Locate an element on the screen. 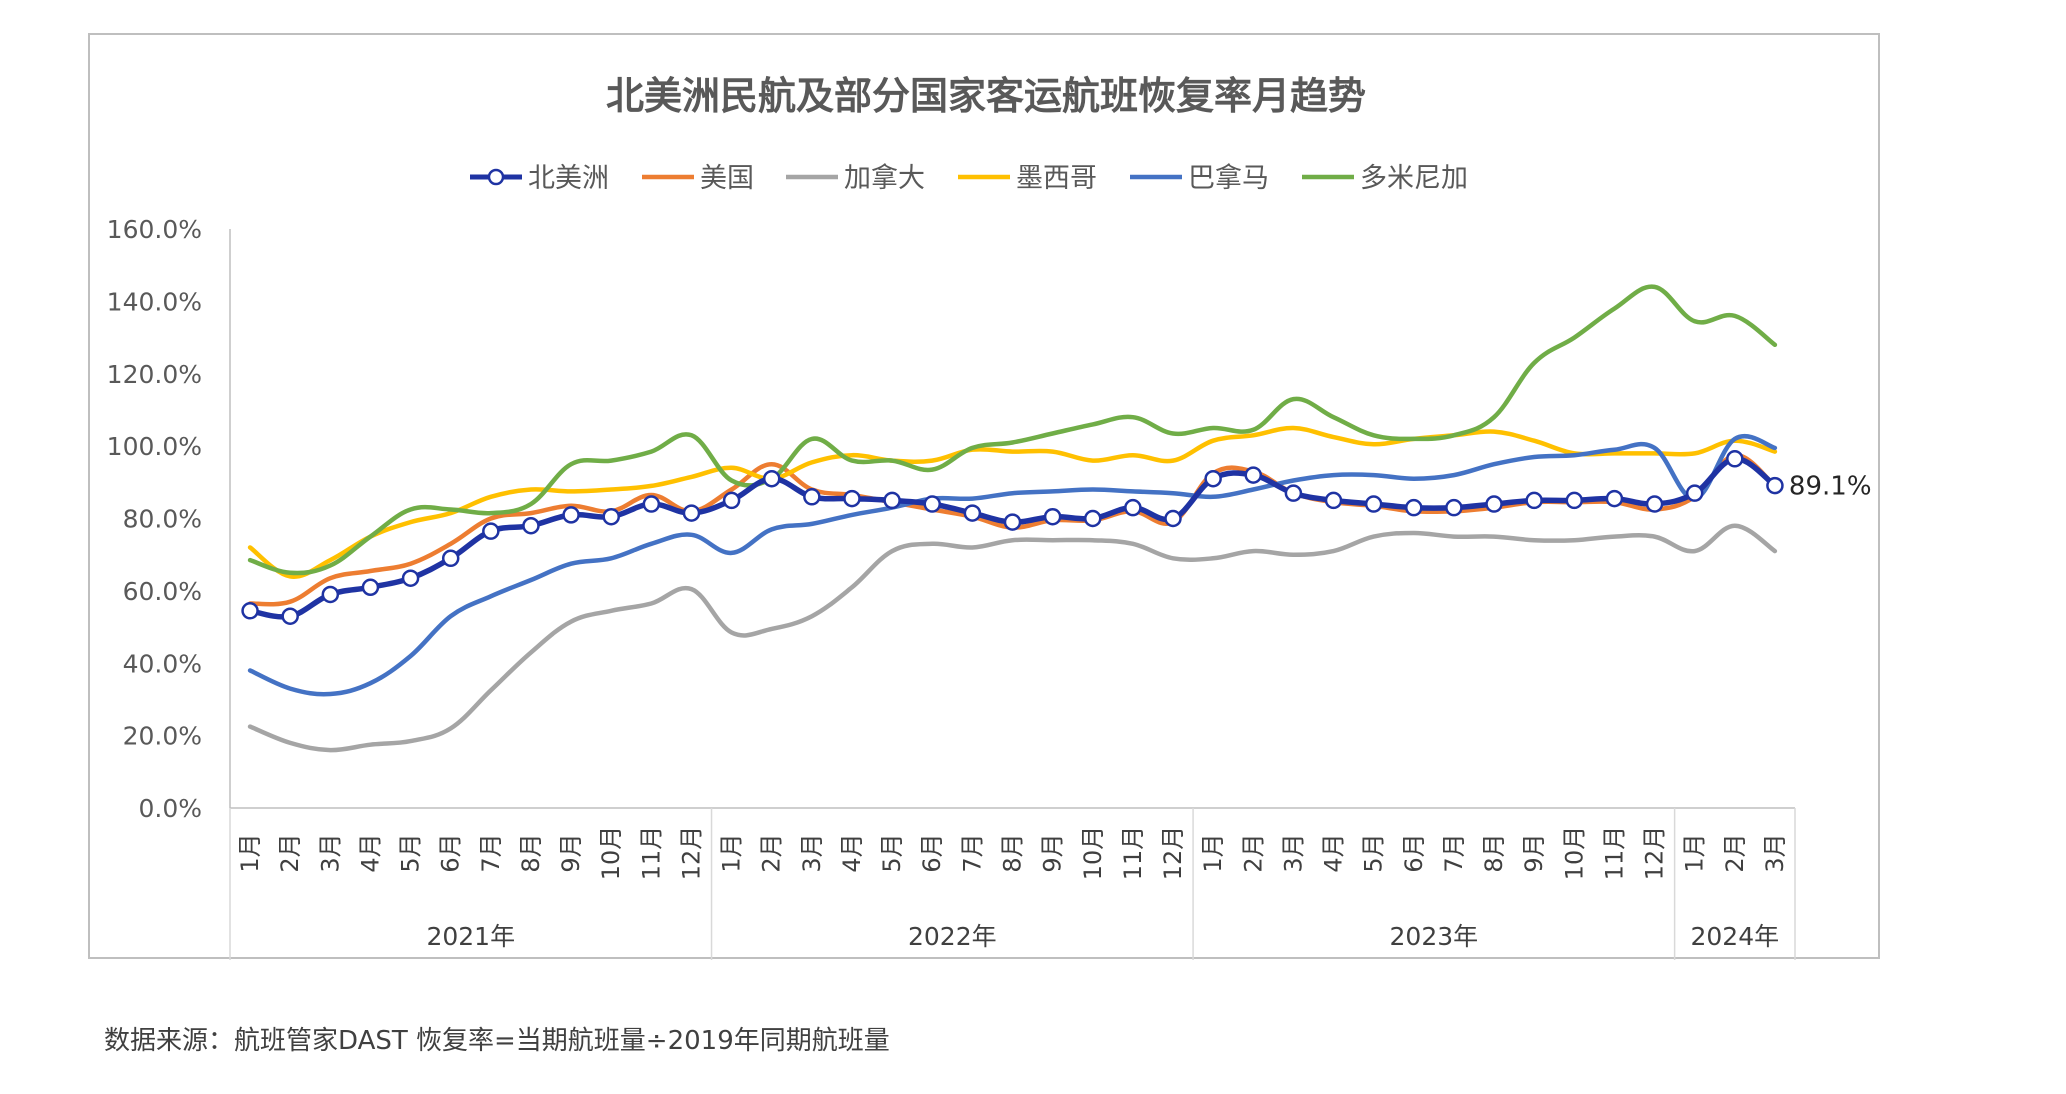  y-tick-label: 0.0% is located at coordinates (170, 808).